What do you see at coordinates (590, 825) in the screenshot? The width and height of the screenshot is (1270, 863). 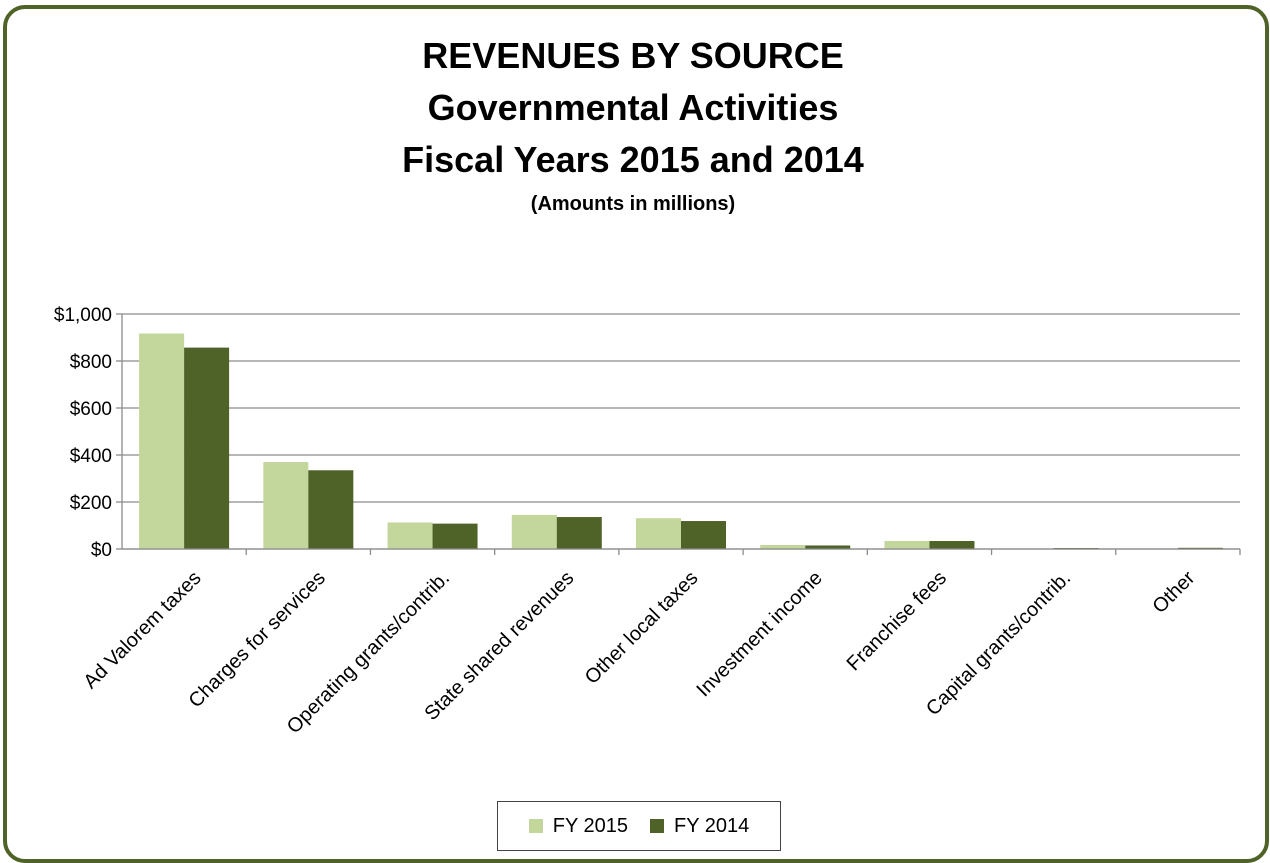 I see `legend-label-fy2015: FY 2015` at bounding box center [590, 825].